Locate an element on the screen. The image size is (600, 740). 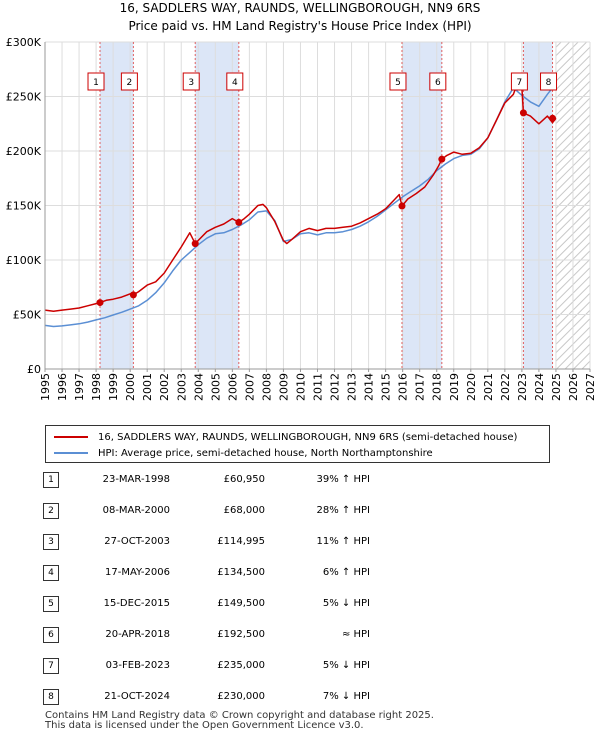
sale-label-number: 3 is located at coordinates (191, 83).